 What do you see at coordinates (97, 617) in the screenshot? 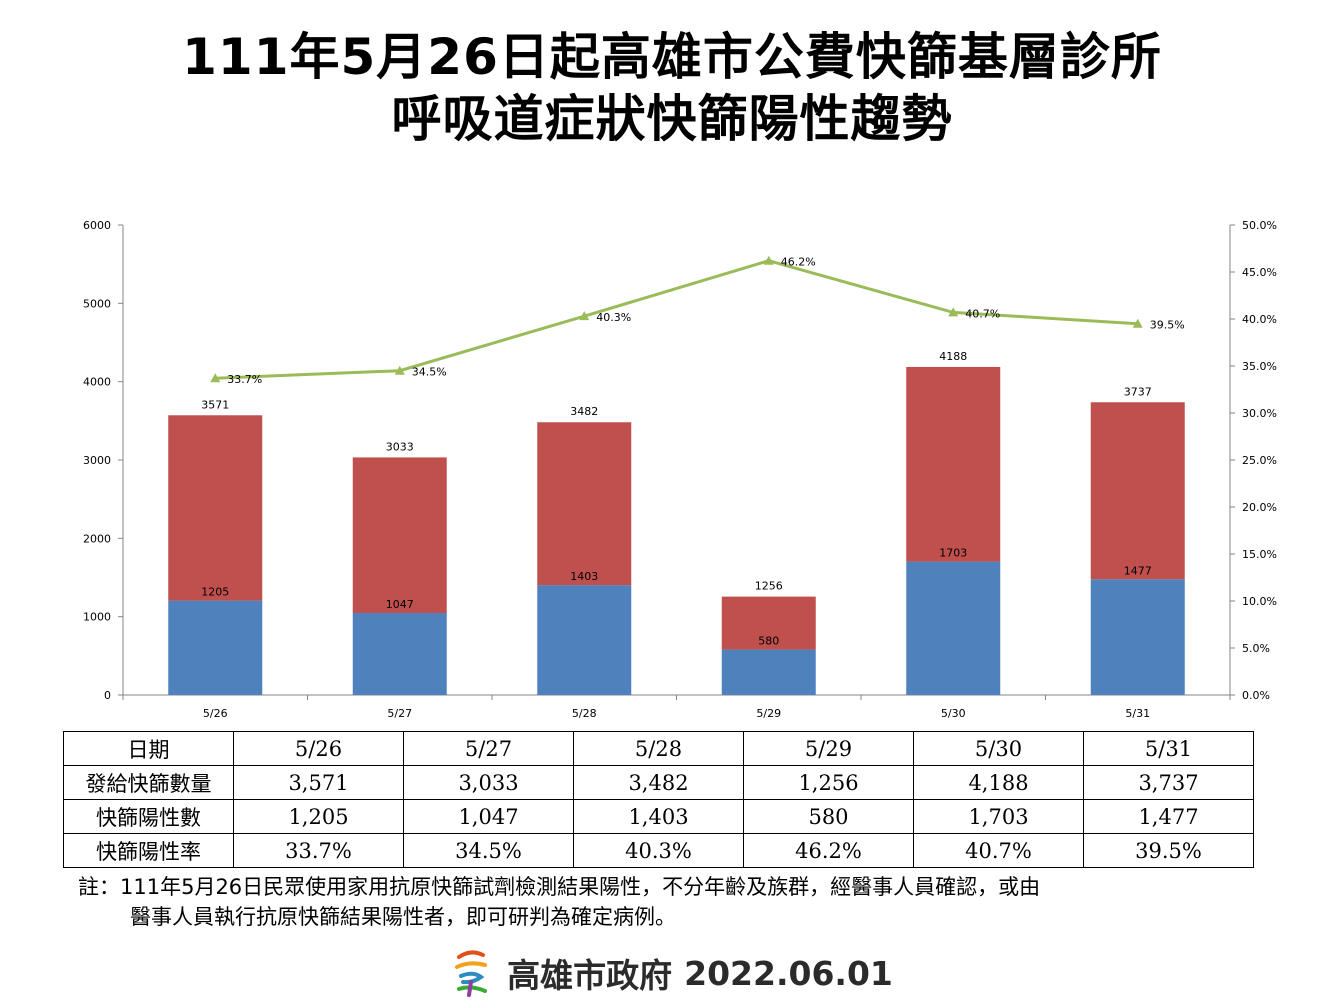
I see `y-tick-label: 1000` at bounding box center [97, 617].